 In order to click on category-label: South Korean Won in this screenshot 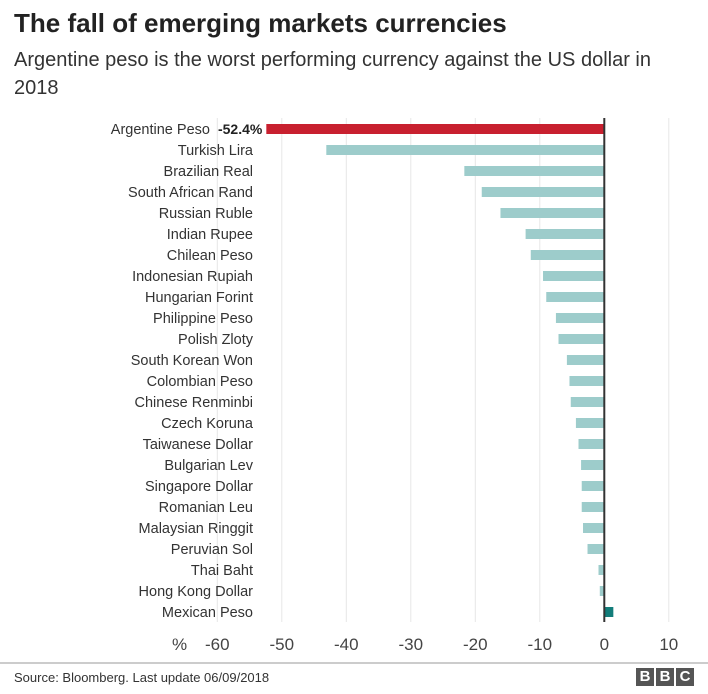, I will do `click(192, 361)`.